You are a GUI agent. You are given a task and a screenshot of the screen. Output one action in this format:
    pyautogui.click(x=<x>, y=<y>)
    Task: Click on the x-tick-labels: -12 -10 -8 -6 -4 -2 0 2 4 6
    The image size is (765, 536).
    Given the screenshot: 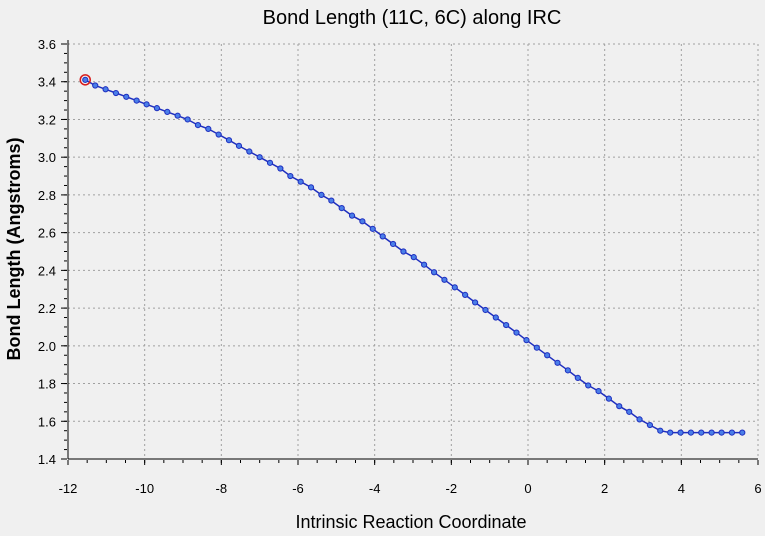 What is the action you would take?
    pyautogui.click(x=410, y=488)
    